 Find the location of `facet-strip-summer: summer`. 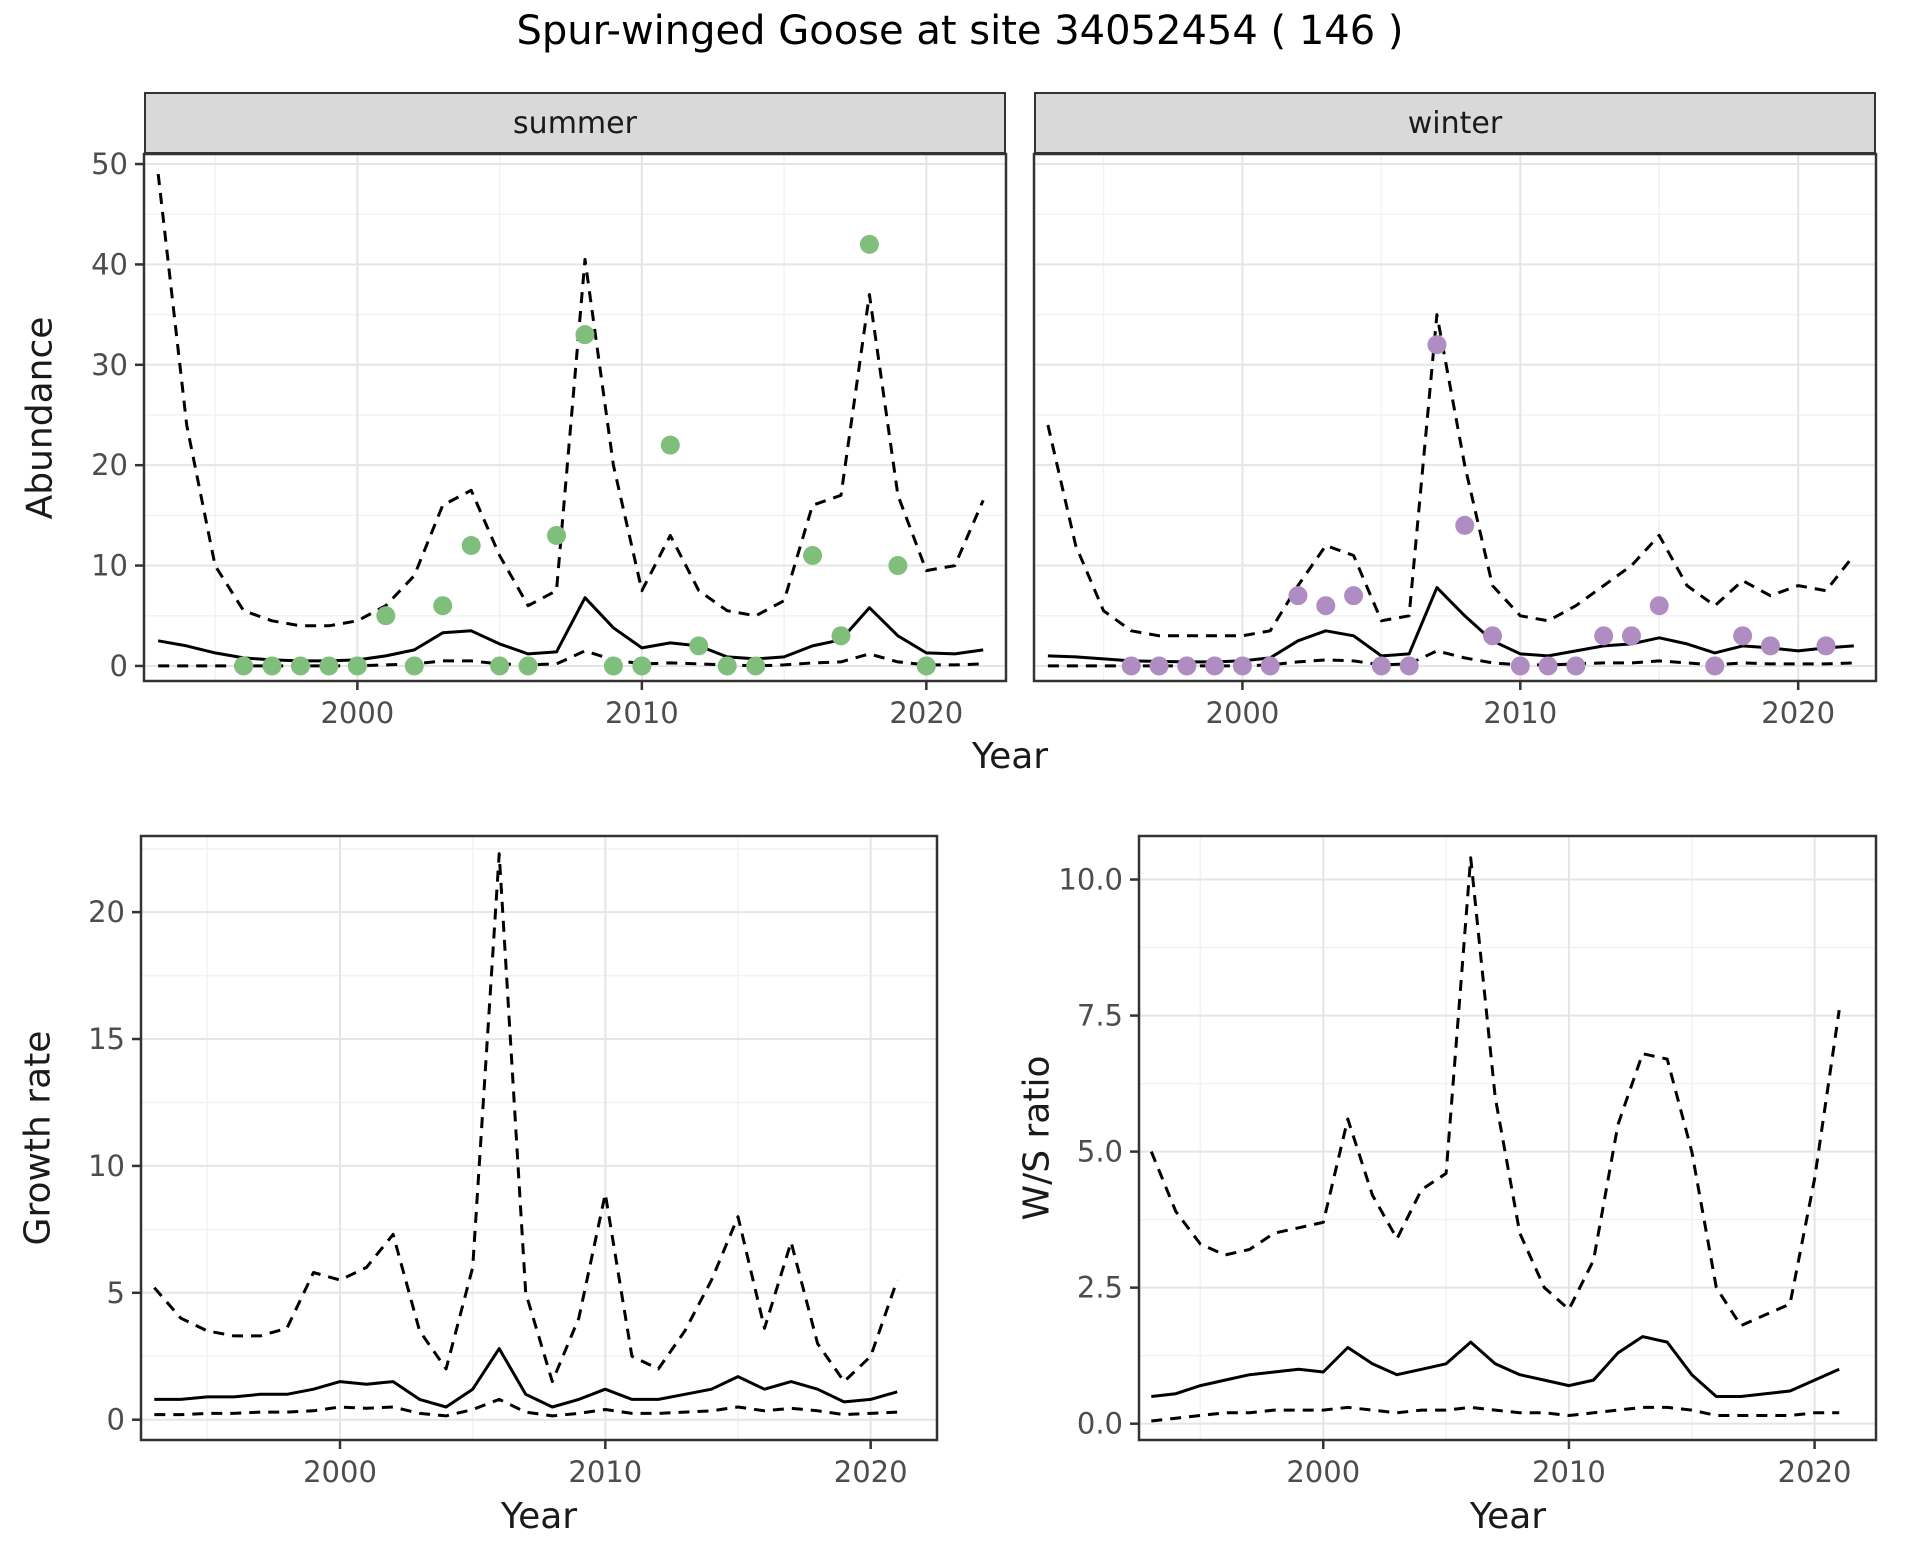

facet-strip-summer: summer is located at coordinates (575, 123).